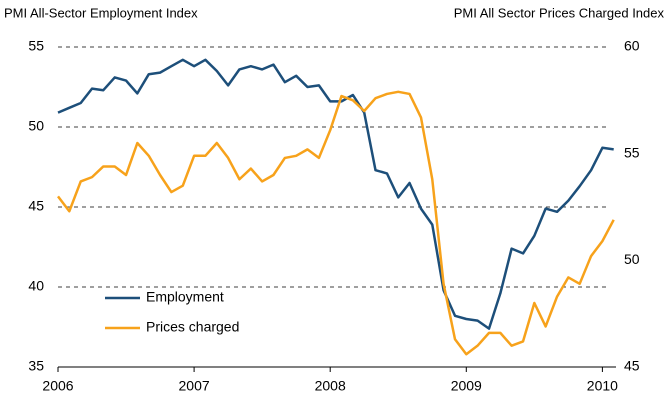  What do you see at coordinates (632, 46) in the screenshot?
I see `y2-tick-label: 60` at bounding box center [632, 46].